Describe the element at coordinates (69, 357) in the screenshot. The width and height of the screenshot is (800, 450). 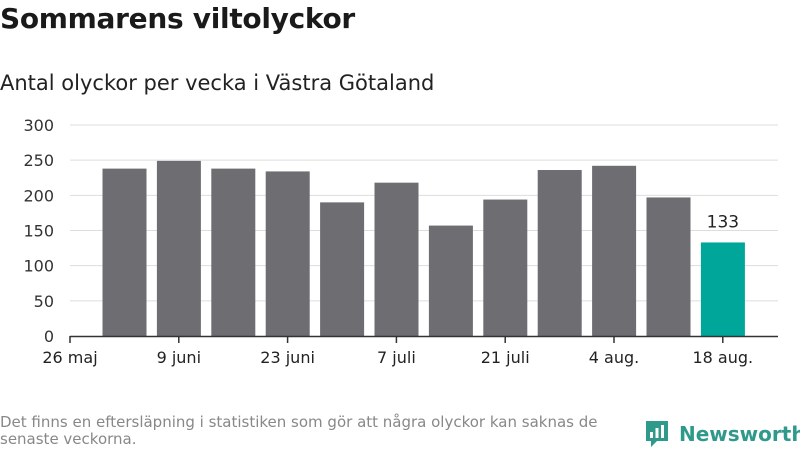
I see `x-tick-label: 26 maj` at that location.